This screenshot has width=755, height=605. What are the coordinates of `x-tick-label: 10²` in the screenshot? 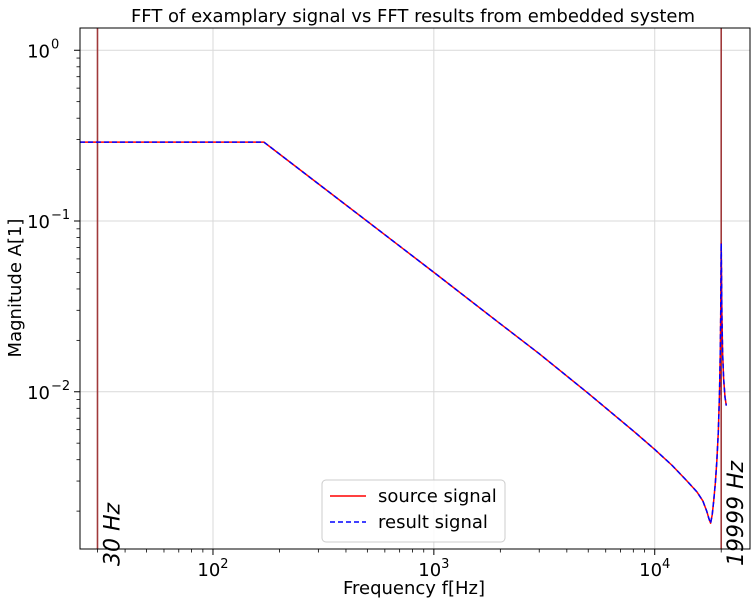 It's located at (212, 569).